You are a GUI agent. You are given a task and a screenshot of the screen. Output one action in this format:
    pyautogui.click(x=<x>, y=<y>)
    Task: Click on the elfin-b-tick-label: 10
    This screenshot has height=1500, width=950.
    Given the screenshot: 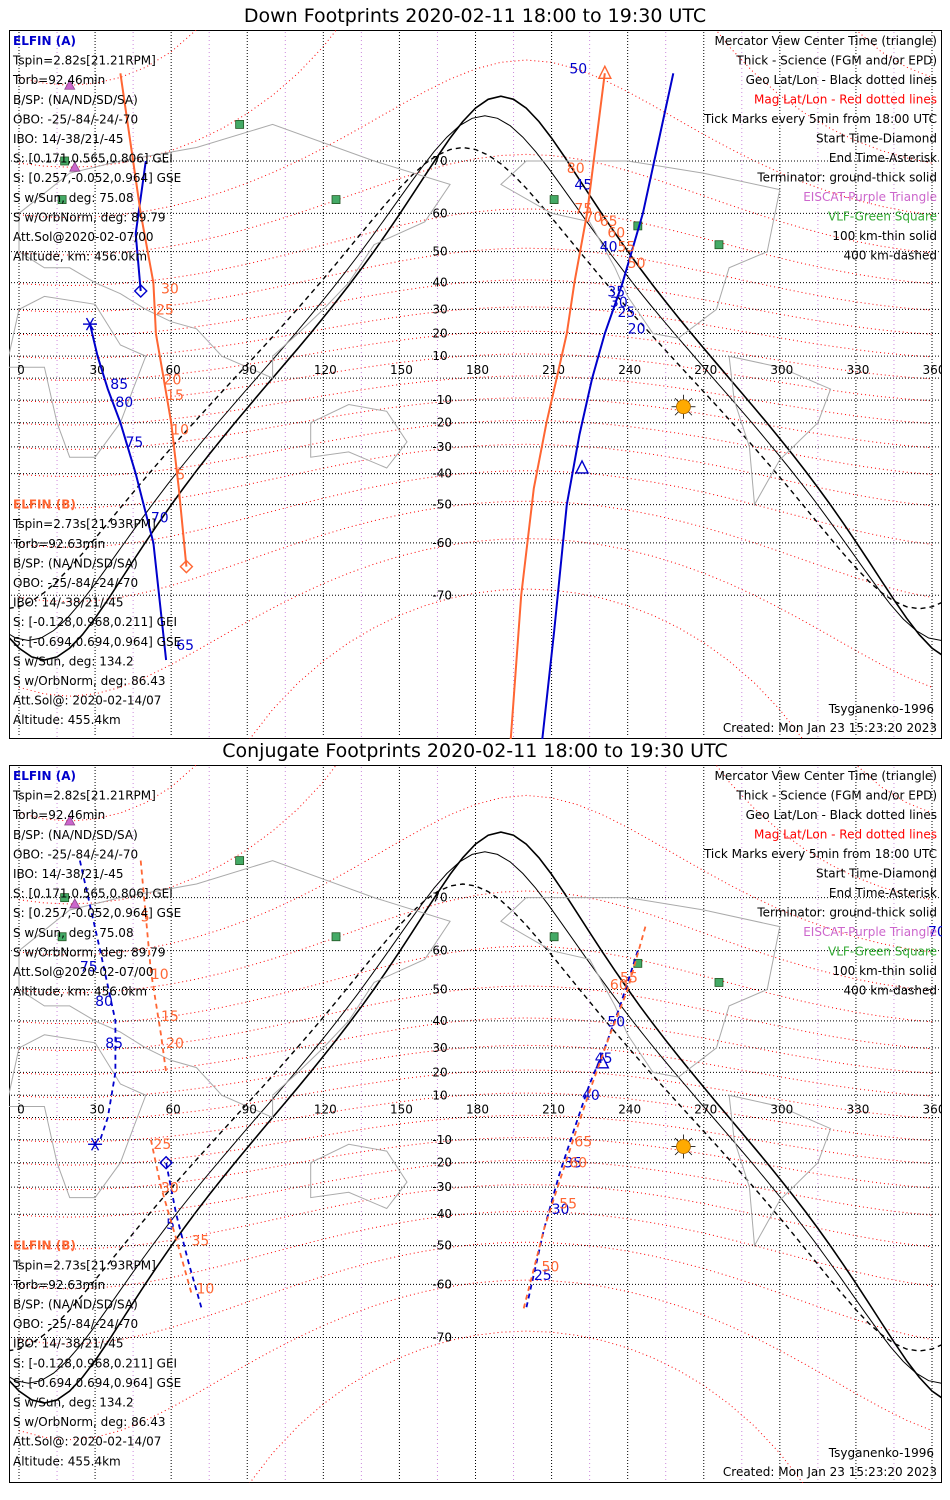 What is the action you would take?
    pyautogui.click(x=160, y=975)
    